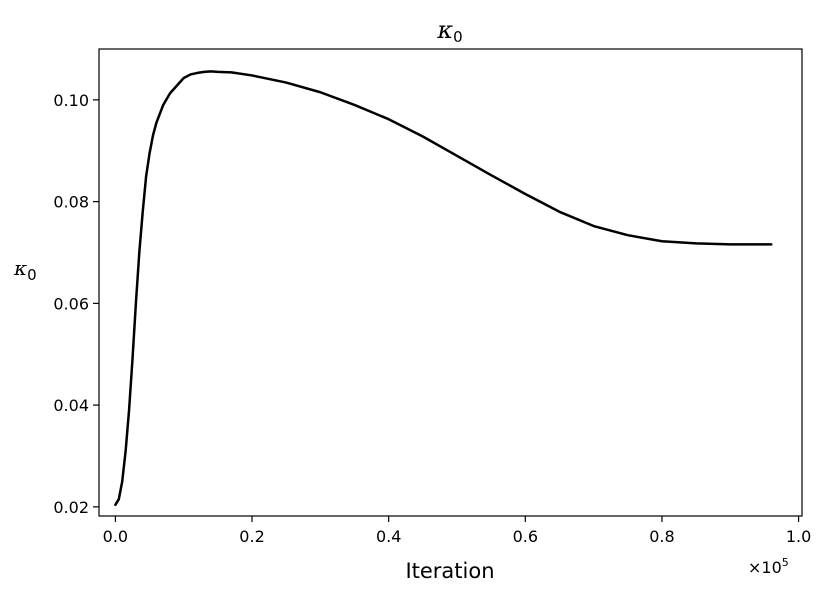 This screenshot has height=599, width=830. I want to click on y-tick-label: 0.04, so click(71, 405).